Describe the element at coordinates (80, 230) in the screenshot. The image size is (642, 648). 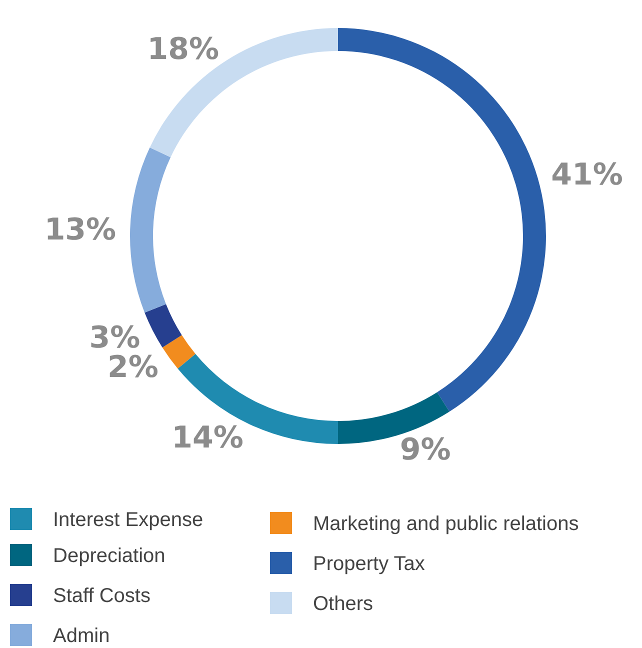
I see `data-label: 13%` at that location.